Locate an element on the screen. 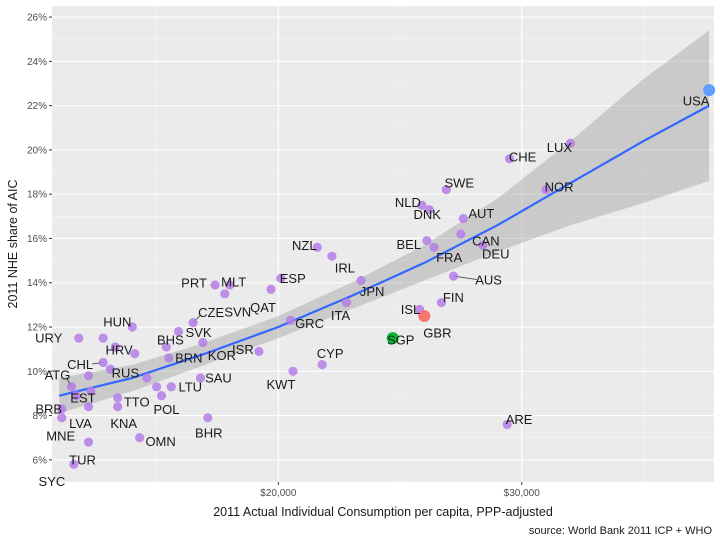 This screenshot has height=540, width=720. data-point-lux is located at coordinates (570, 143).